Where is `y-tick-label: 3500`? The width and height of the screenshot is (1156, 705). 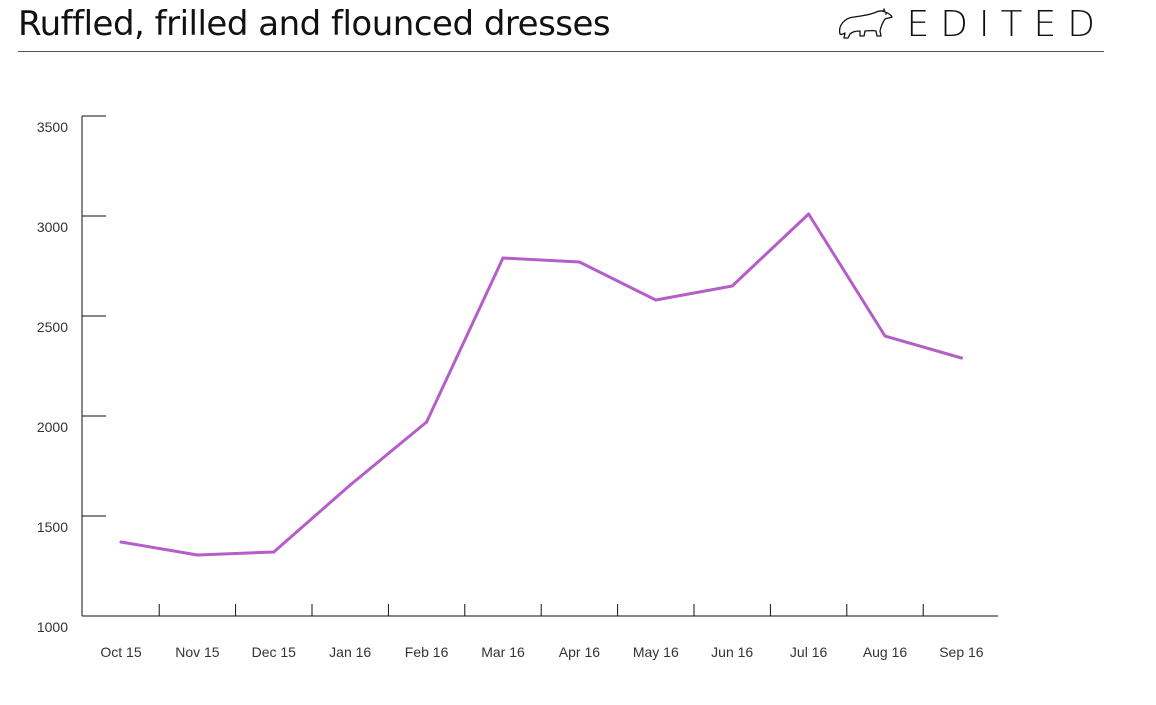
y-tick-label: 3500 is located at coordinates (52, 127).